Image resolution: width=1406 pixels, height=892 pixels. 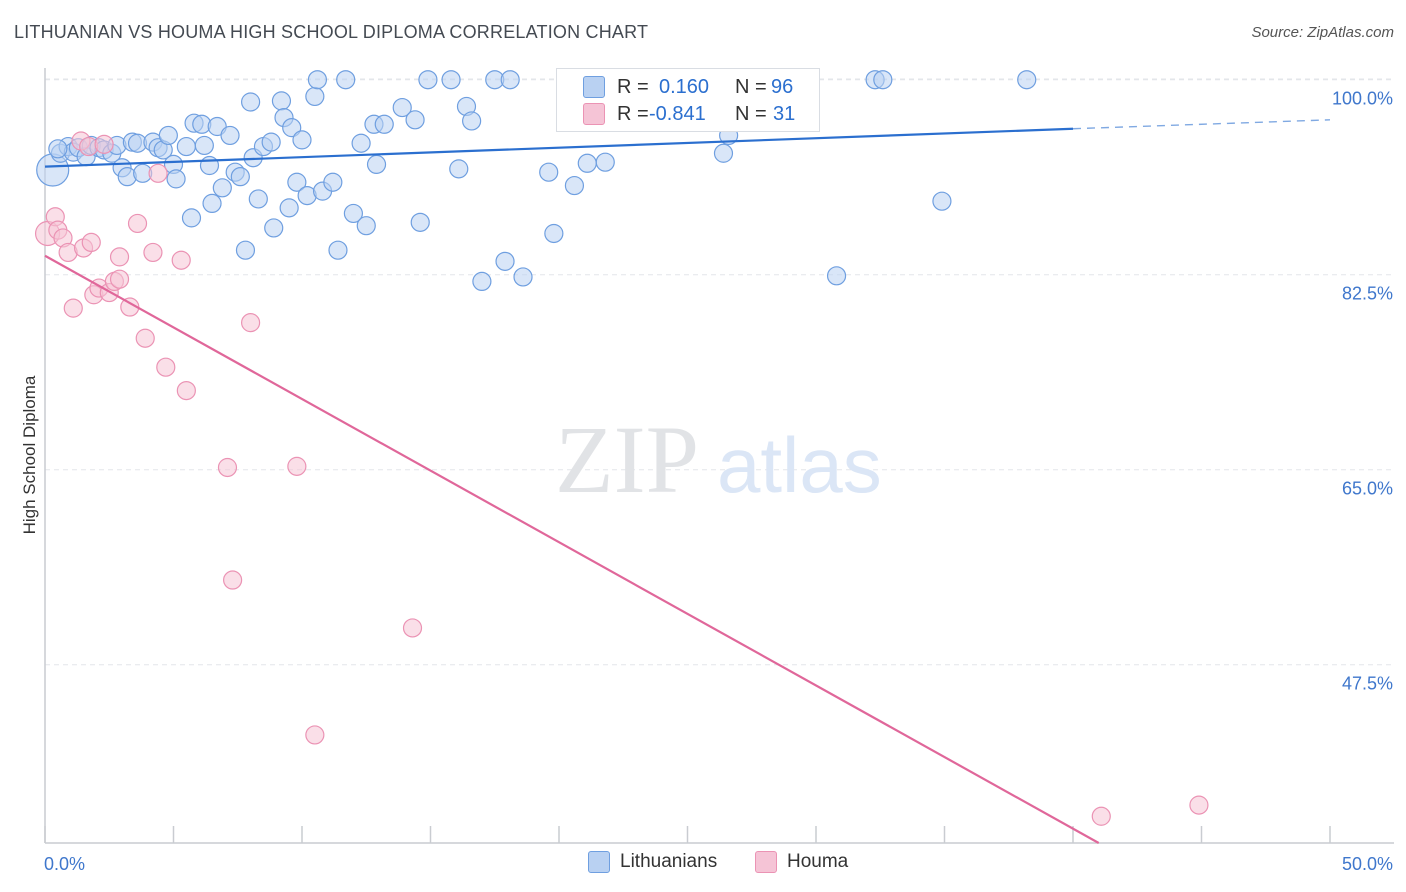 What do you see at coordinates (1362, 99) in the screenshot?
I see `y-tick-label: 100.0%` at bounding box center [1362, 99].